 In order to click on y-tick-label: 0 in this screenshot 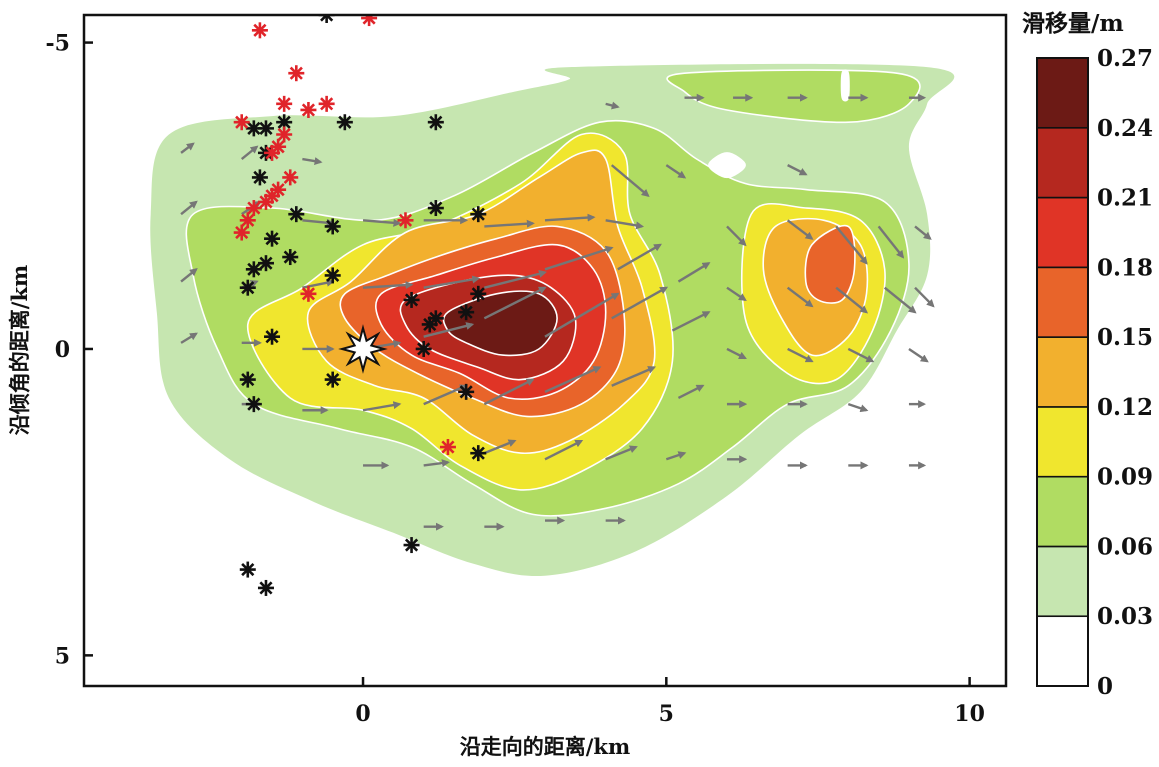, I will do `click(62, 350)`.